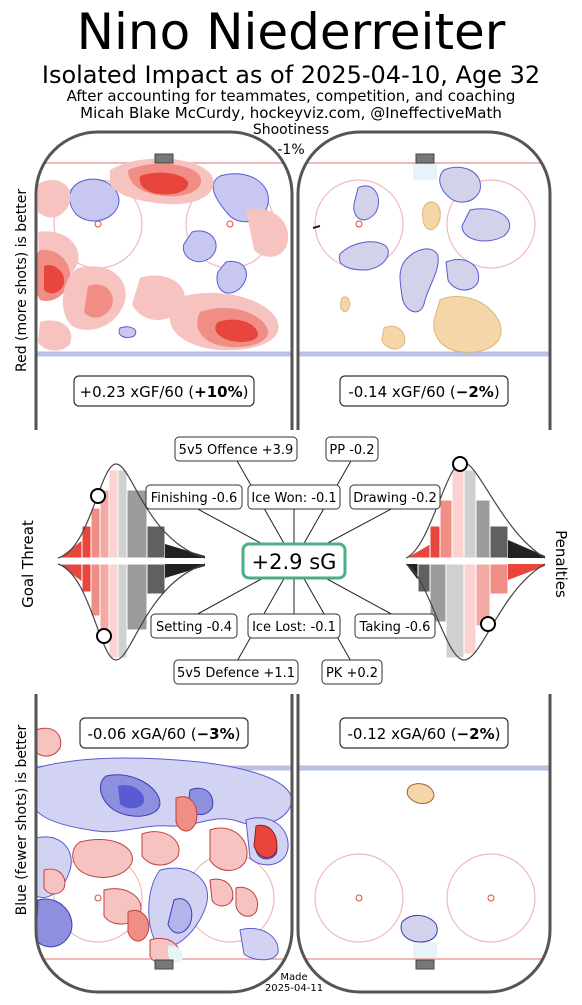  I want to click on label-finishing: Finishing -0.6, so click(194, 498).